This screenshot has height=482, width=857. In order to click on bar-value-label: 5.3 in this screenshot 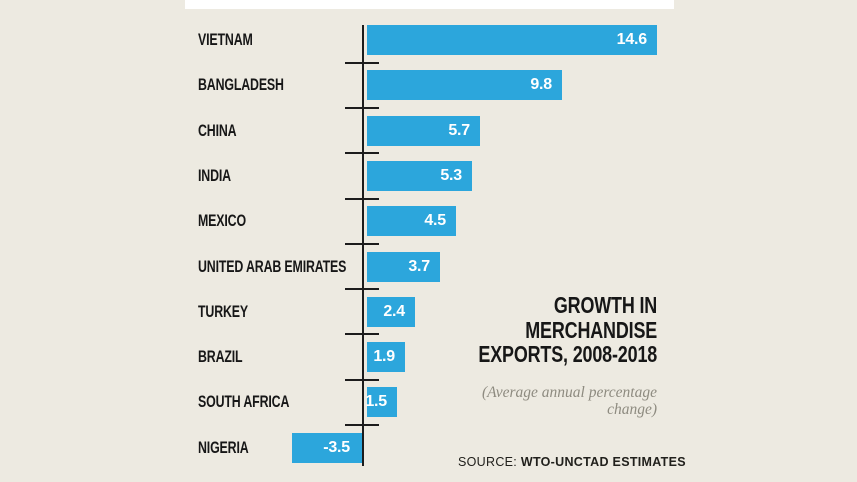, I will do `click(451, 175)`.